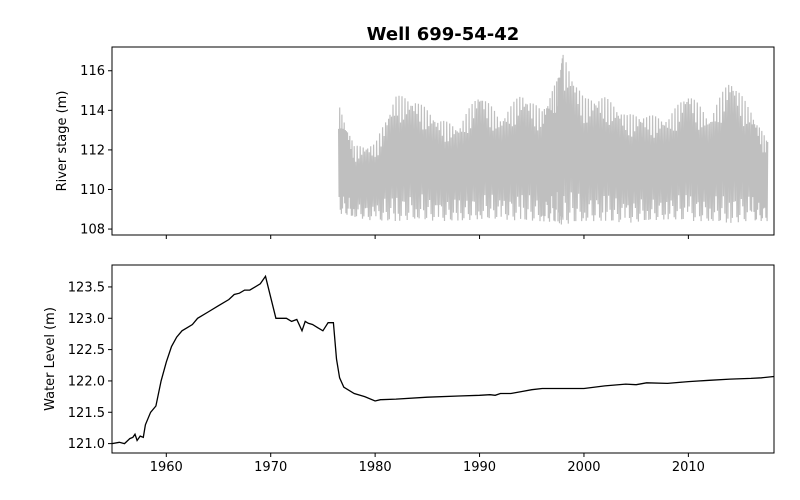 Image resolution: width=800 pixels, height=500 pixels. Describe the element at coordinates (92, 190) in the screenshot. I see `river-stage-y-tick-label: 110` at that location.